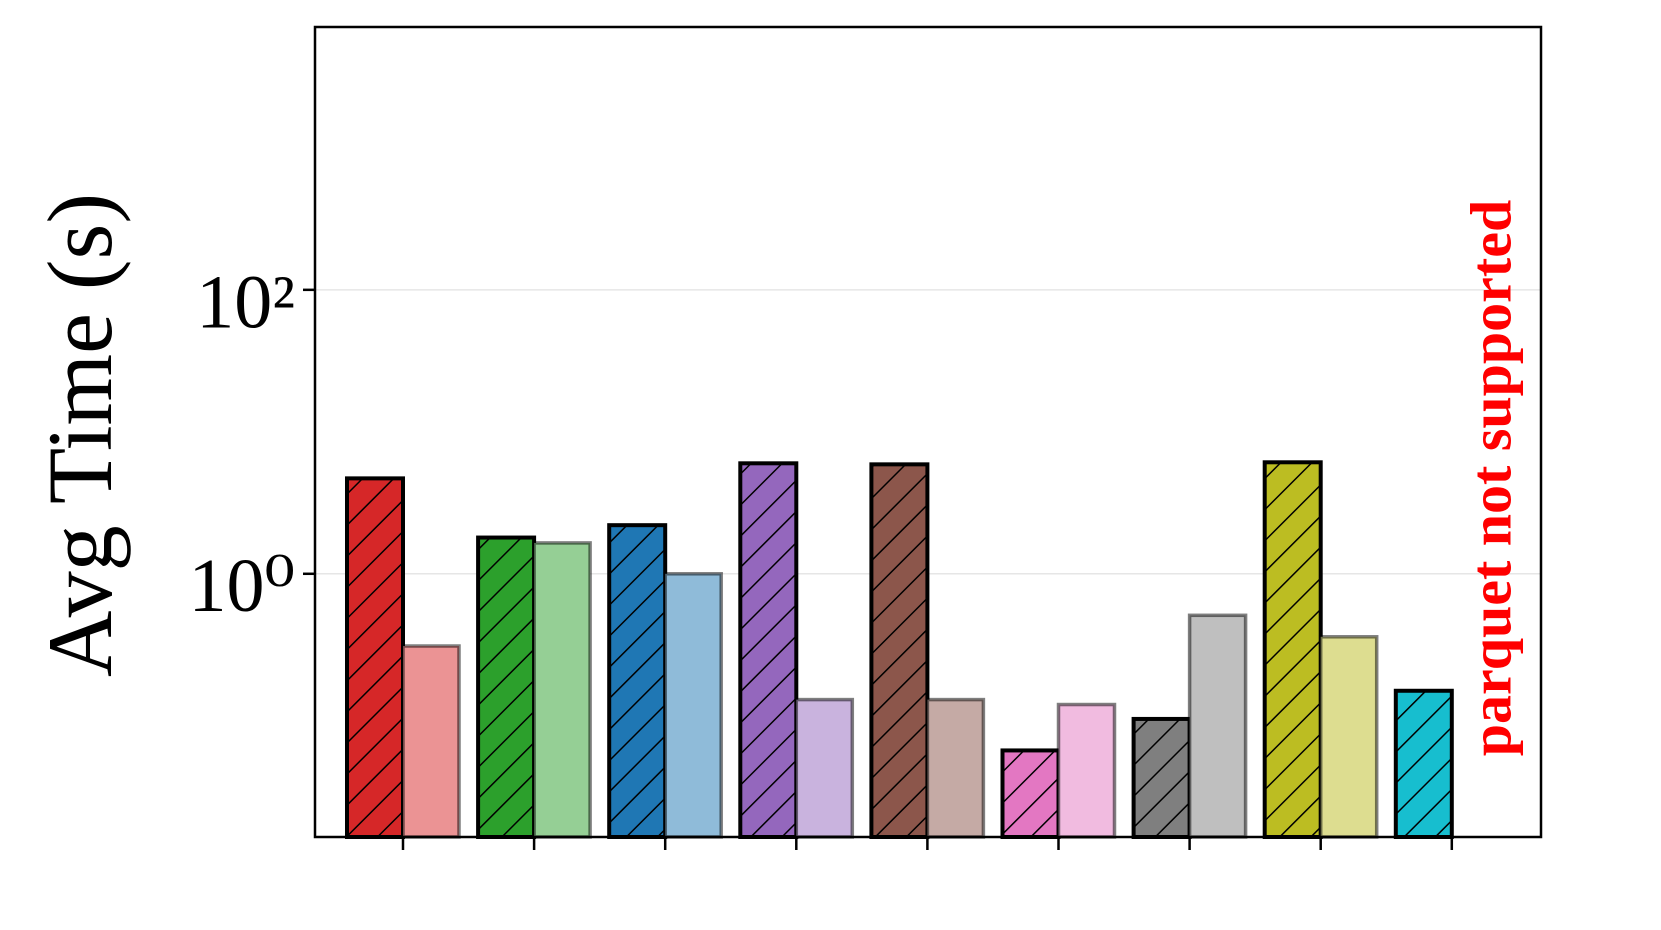  What do you see at coordinates (80, 435) in the screenshot?
I see `y-axis-label: Avg Time (s)` at bounding box center [80, 435].